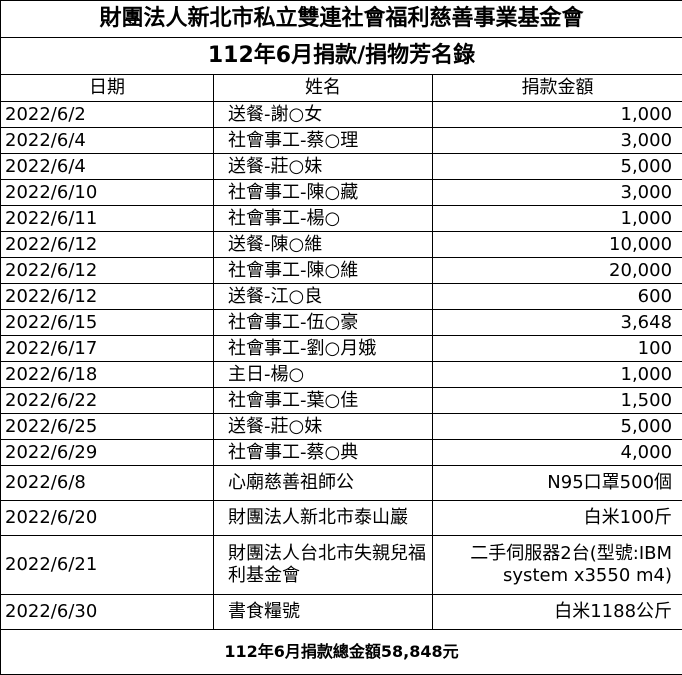  I want to click on date-cell: 2022/6/10, so click(107, 193).